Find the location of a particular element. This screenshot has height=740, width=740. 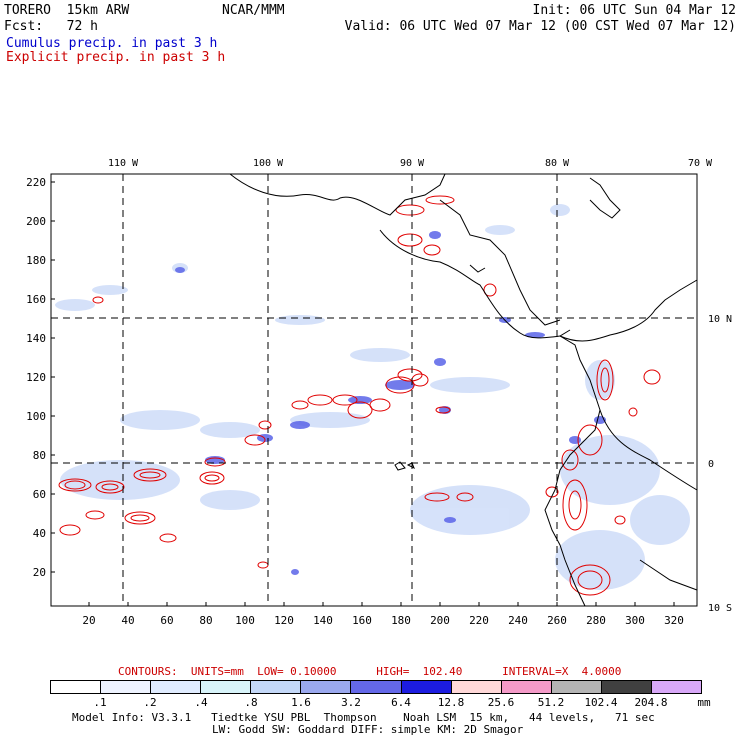

colorbar-label: .1 is located at coordinates (100, 702).